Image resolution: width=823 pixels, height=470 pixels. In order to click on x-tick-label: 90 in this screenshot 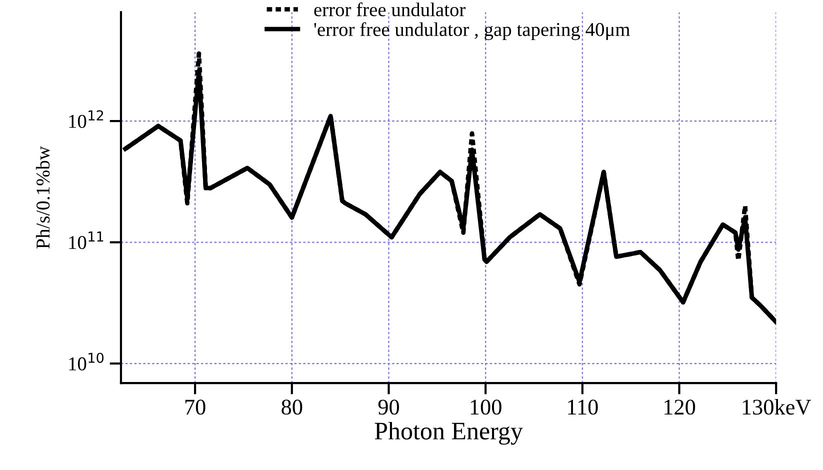, I will do `click(388, 407)`.